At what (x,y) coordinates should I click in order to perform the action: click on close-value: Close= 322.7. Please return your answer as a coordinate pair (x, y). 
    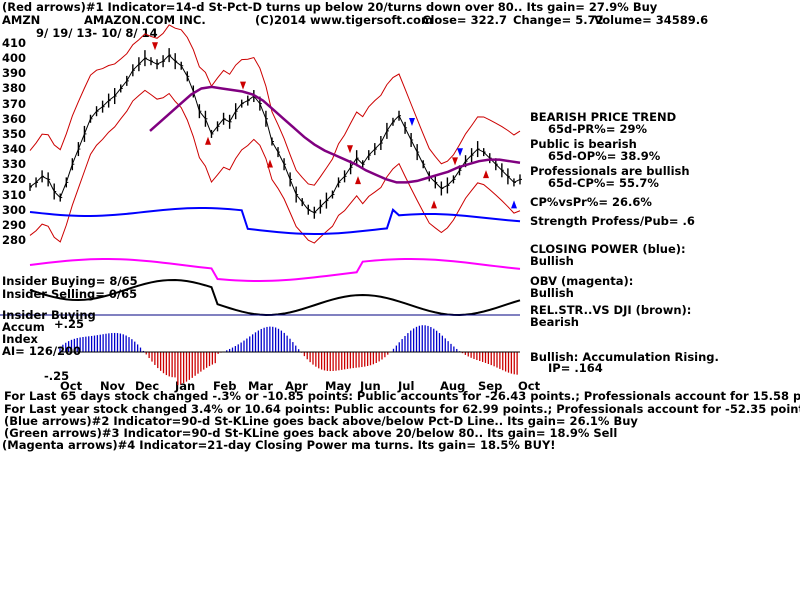
    Looking at the image, I should click on (464, 20).